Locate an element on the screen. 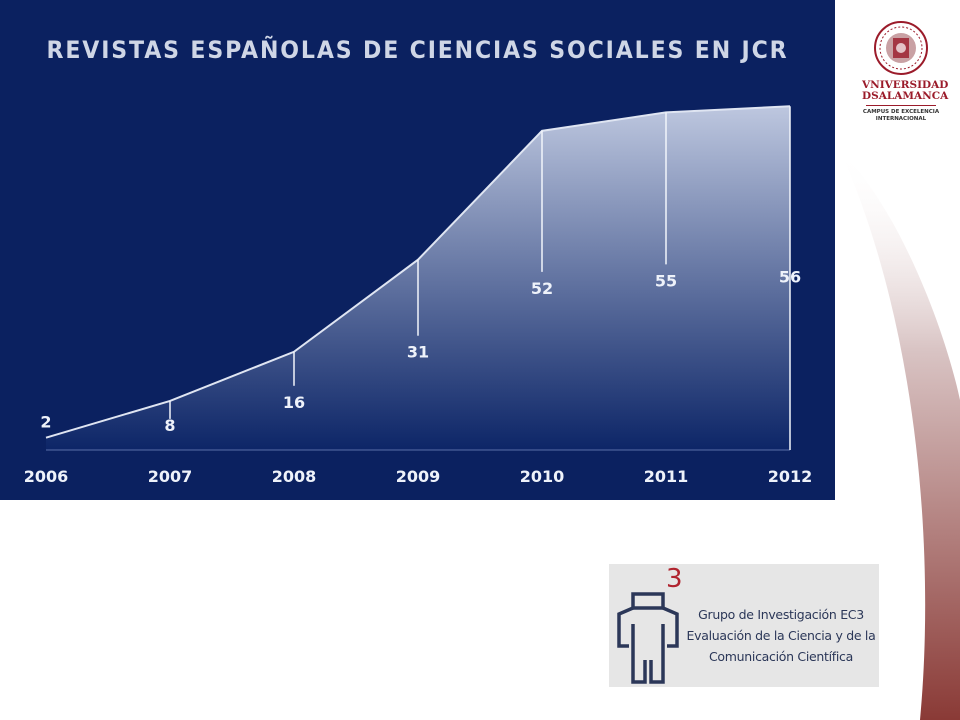  x-tick-label-2010: 2010 is located at coordinates (542, 476).